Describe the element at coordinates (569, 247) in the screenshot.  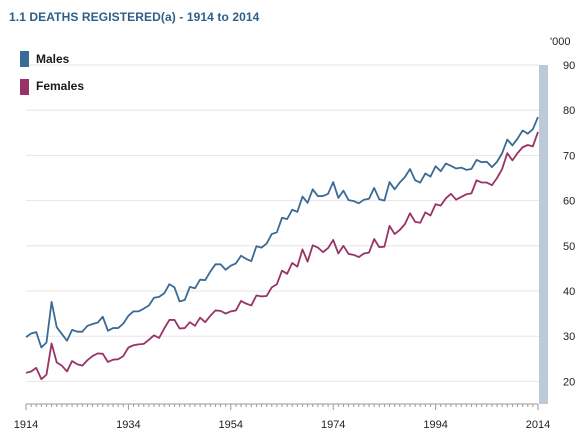
I see `y-tick-label: 50` at that location.